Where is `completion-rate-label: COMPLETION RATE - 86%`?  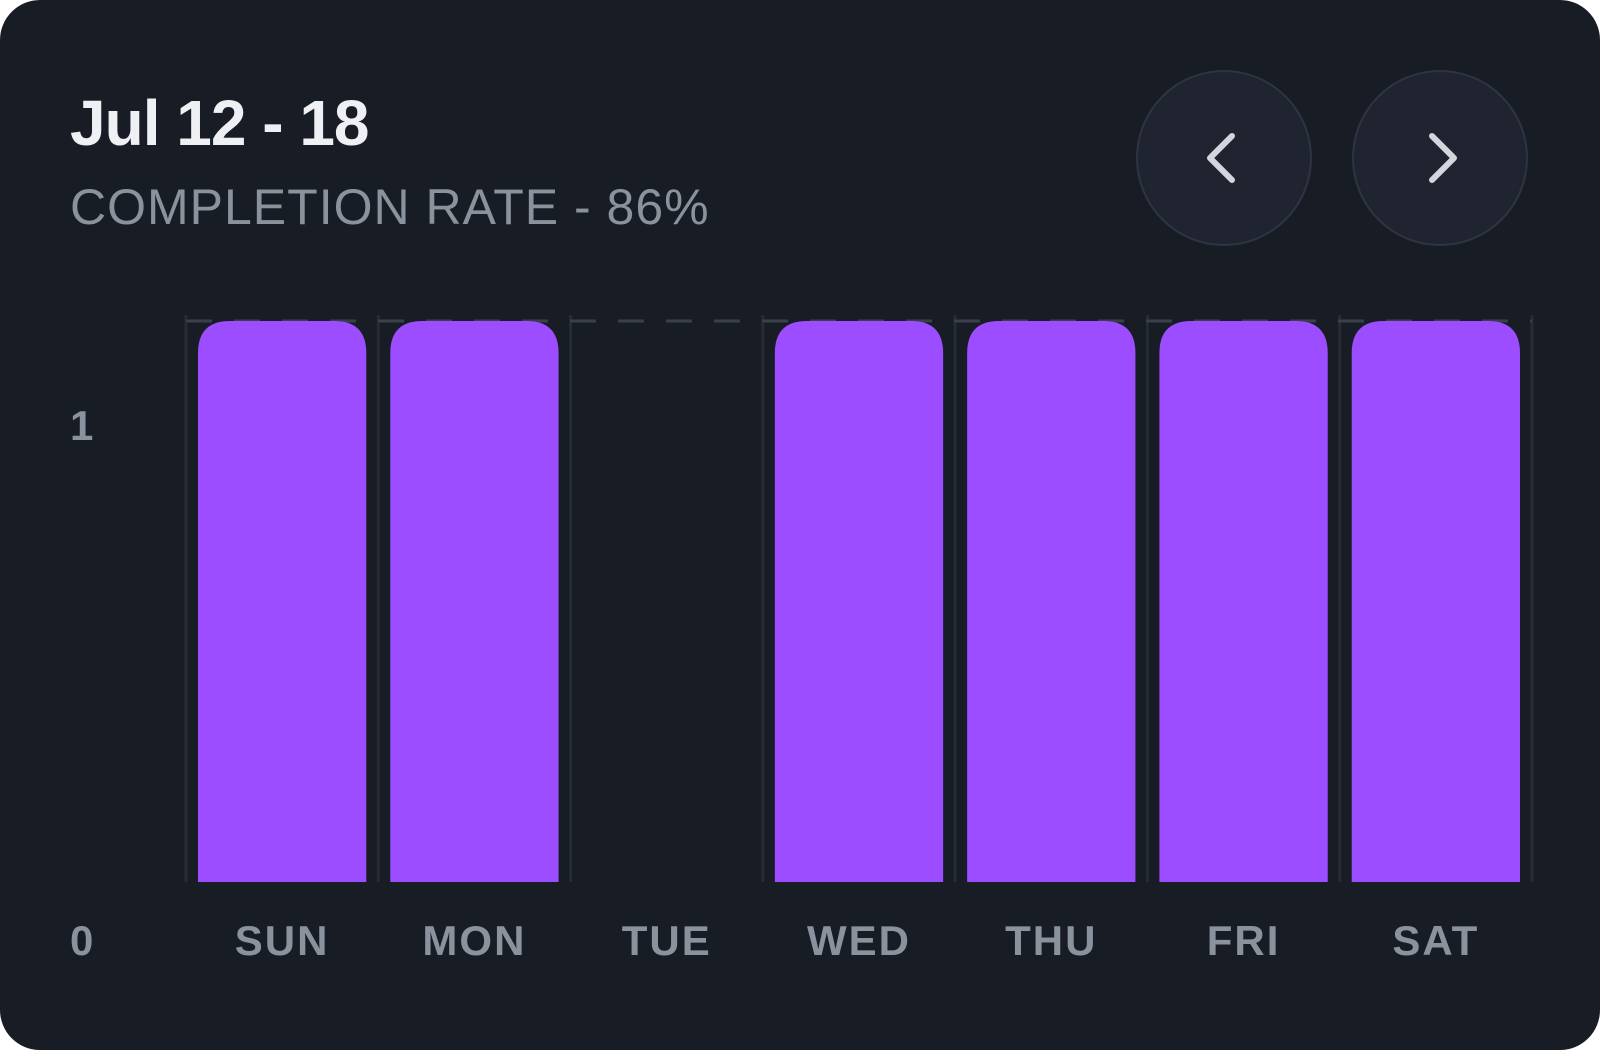
completion-rate-label: COMPLETION RATE - 86% is located at coordinates (390, 207).